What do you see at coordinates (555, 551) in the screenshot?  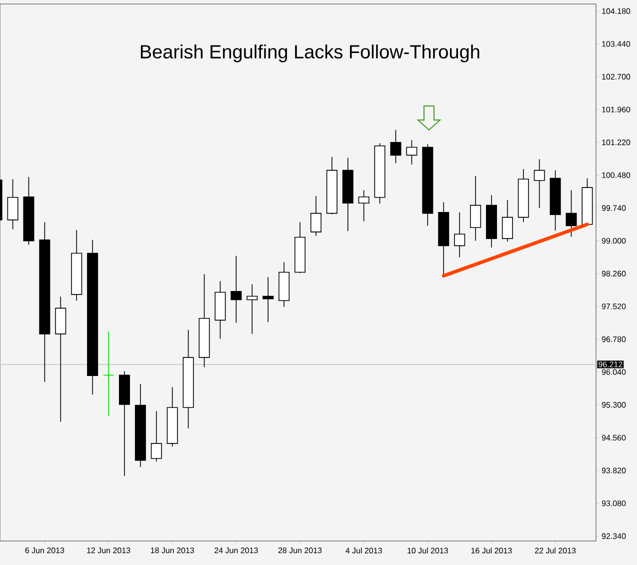 I see `x-tick-label: 22 Jul 2013` at bounding box center [555, 551].